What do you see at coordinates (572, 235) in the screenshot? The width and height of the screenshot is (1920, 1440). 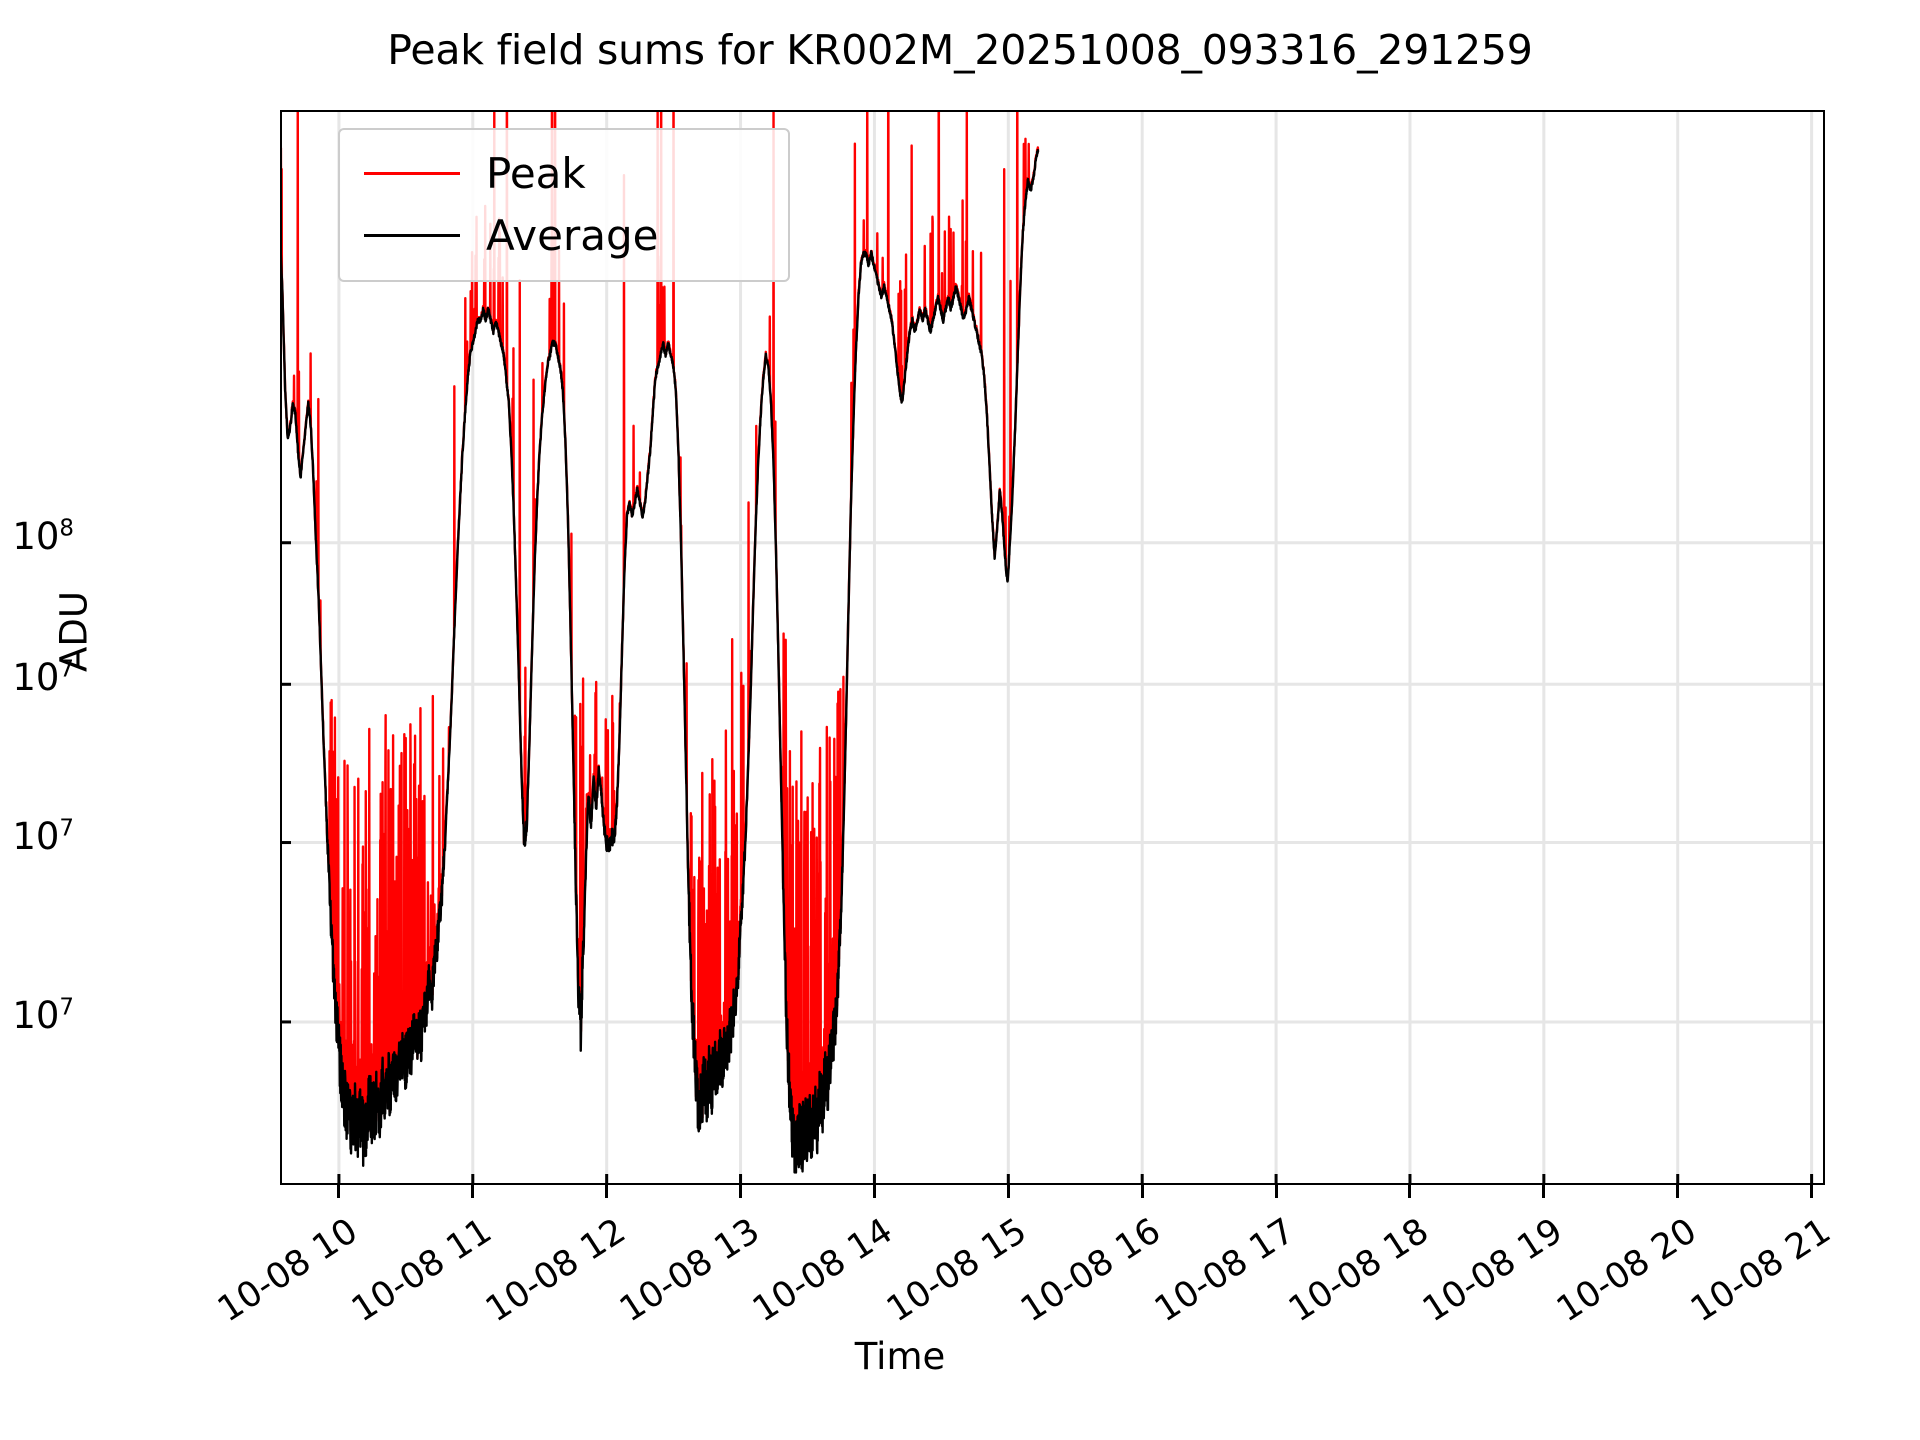 I see `legend-label-average: Average` at bounding box center [572, 235].